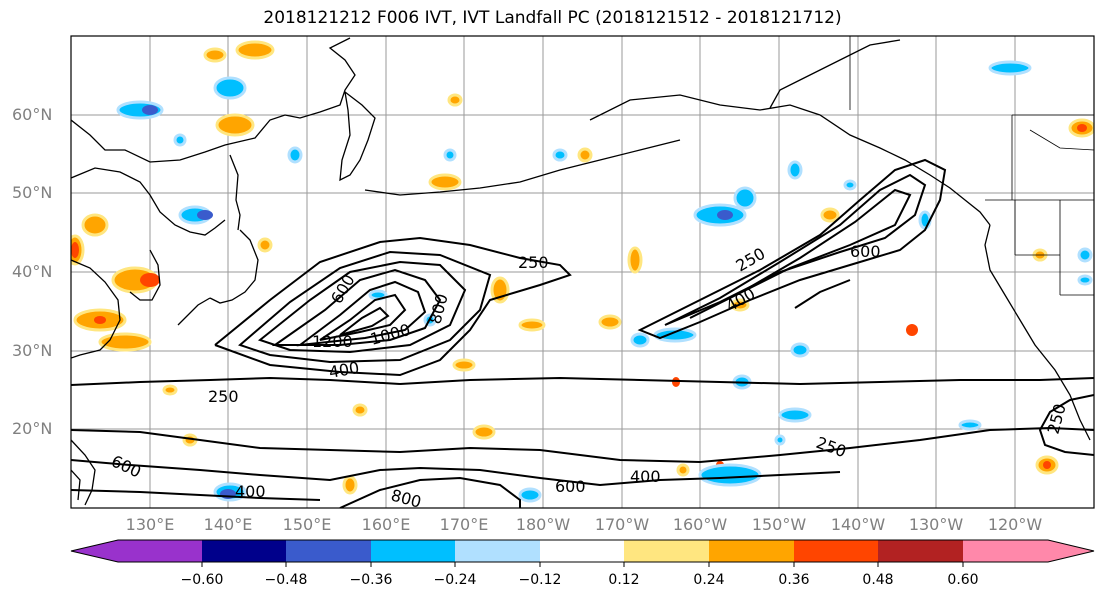  Describe the element at coordinates (371, 580) in the screenshot. I see `colorbar-tick-label: −0.36` at that location.